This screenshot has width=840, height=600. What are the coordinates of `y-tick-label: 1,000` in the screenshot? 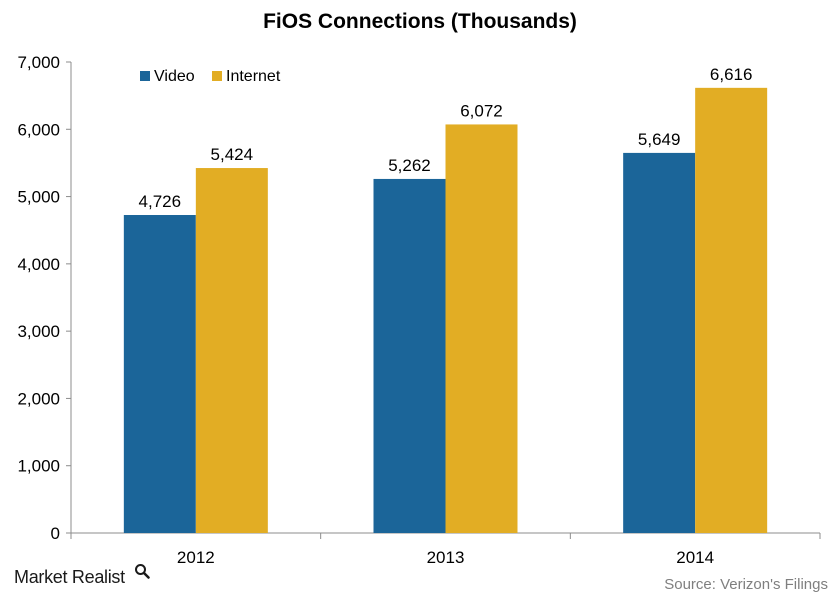 It's located at (38, 466).